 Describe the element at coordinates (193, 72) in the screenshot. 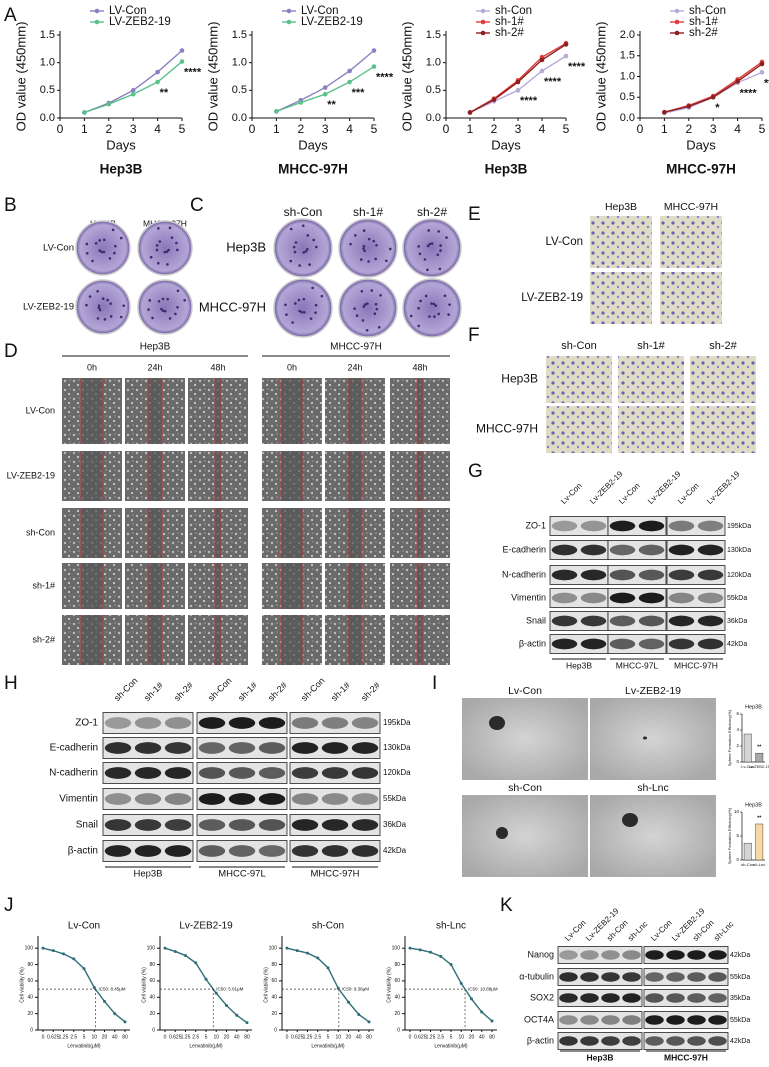

I see `significance: ****` at that location.